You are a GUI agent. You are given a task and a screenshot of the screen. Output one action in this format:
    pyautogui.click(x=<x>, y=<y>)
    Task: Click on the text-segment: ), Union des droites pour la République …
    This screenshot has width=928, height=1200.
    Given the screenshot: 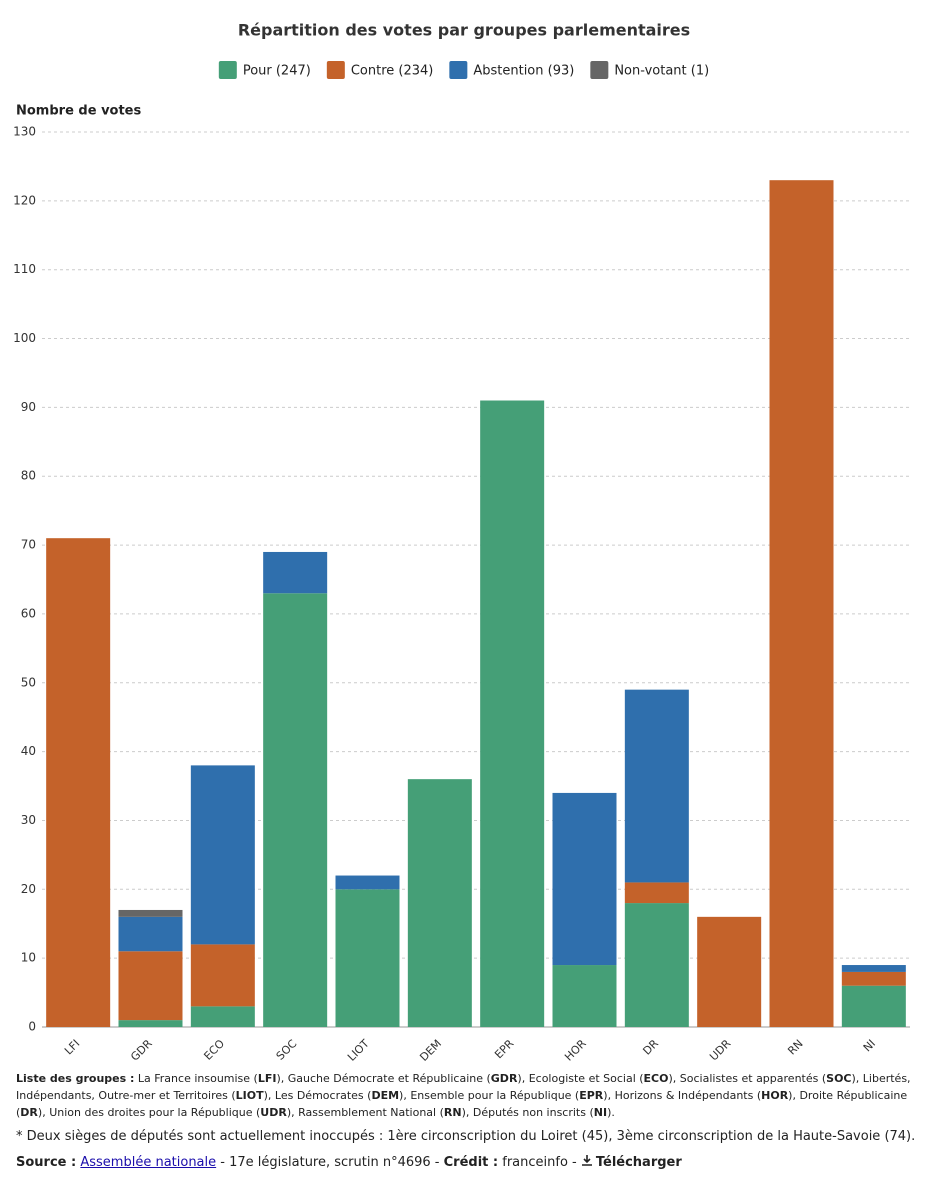 What is the action you would take?
    pyautogui.click(x=149, y=1112)
    